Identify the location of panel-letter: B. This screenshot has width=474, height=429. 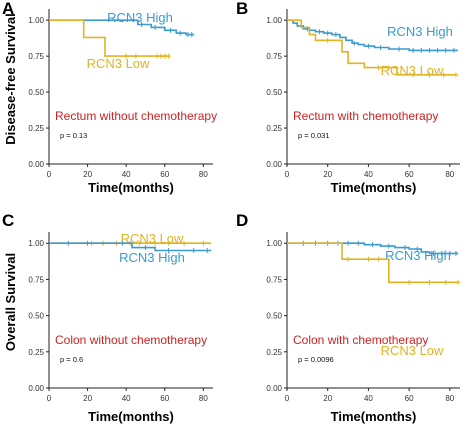
(242, 9).